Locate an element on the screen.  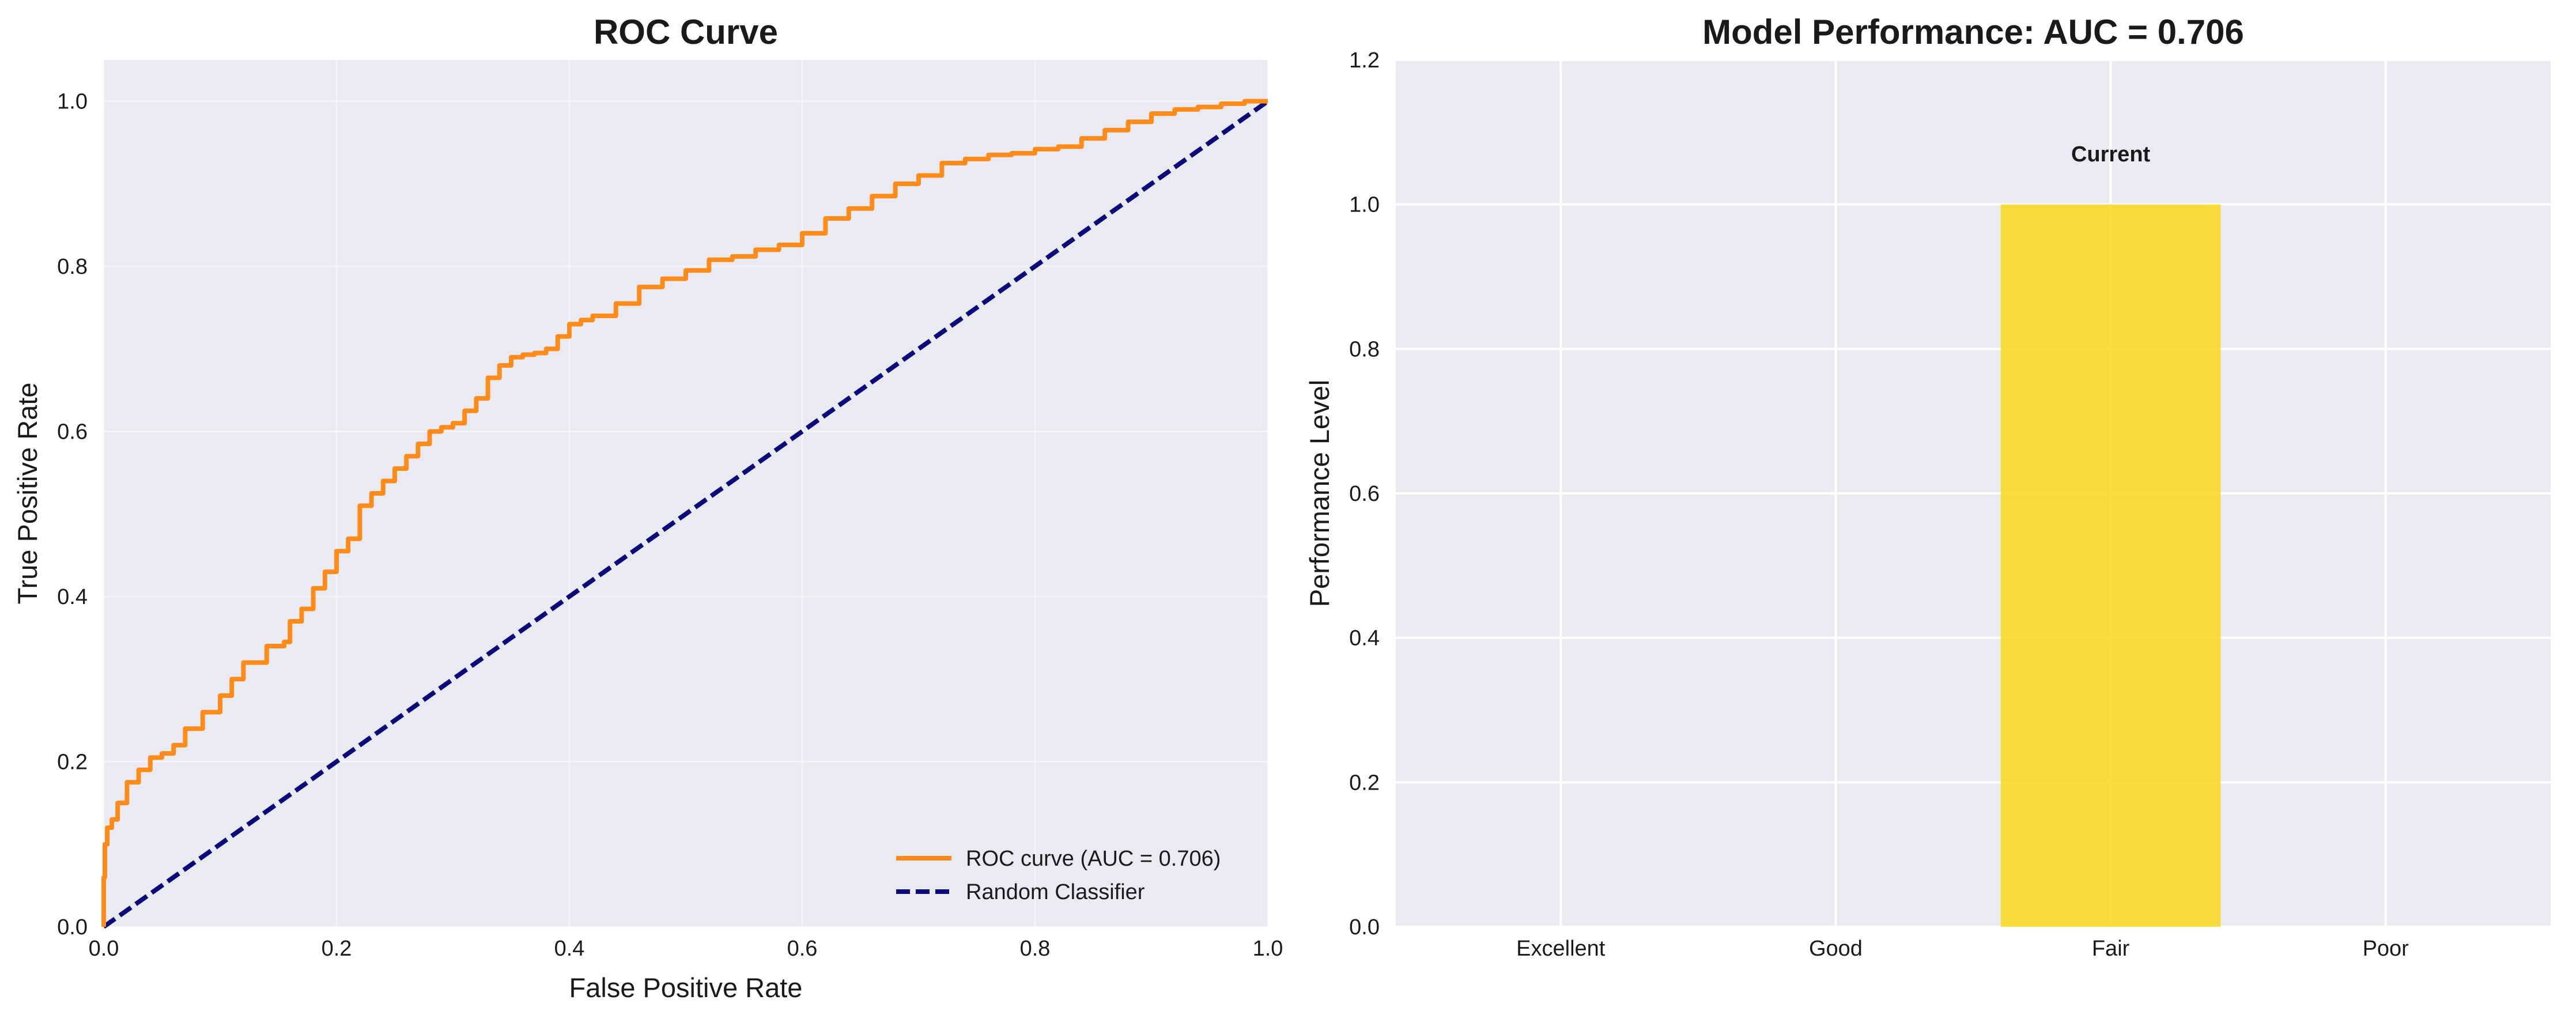
performance-y-tick-label: 0.0 is located at coordinates (1364, 927).